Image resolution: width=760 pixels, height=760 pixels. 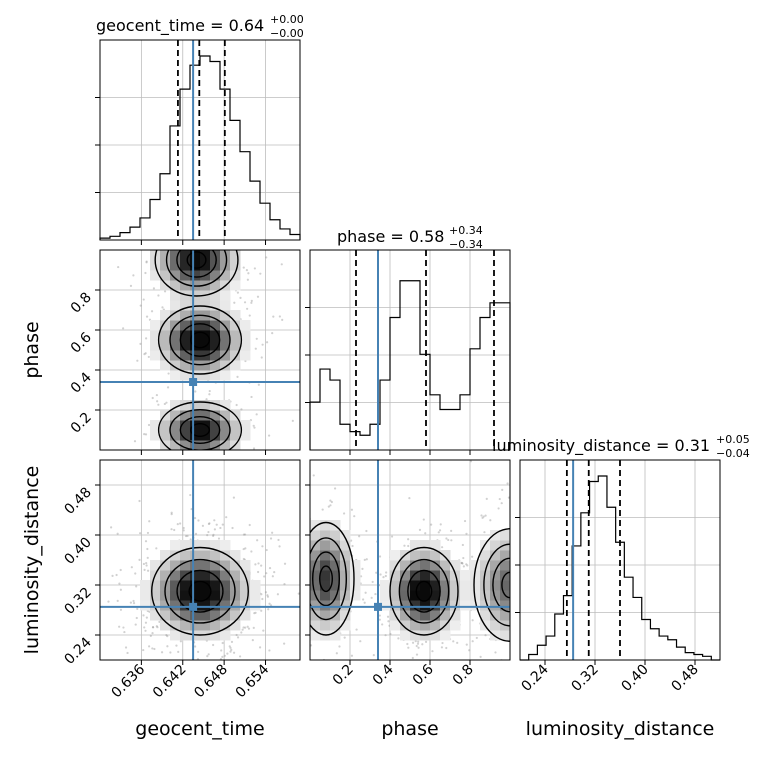 What do you see at coordinates (287, 33) in the screenshot?
I see `geocent-time-title-sub: −0.00` at bounding box center [287, 33].